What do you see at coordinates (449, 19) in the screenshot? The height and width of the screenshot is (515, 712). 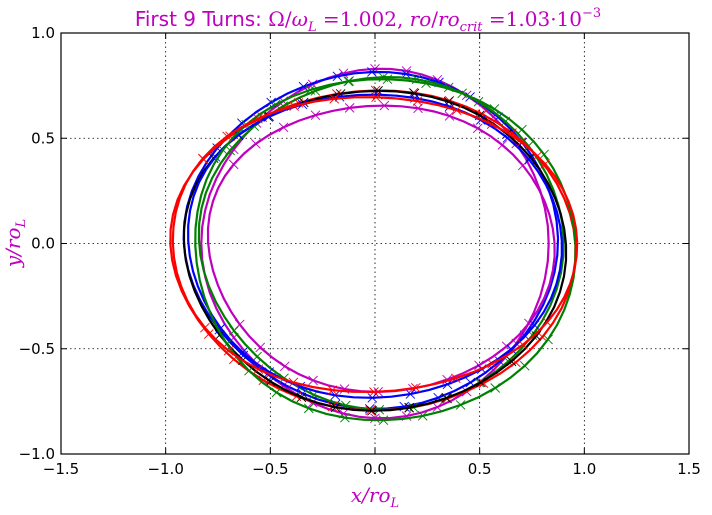 I see `title-ro-crit: ro` at bounding box center [449, 19].